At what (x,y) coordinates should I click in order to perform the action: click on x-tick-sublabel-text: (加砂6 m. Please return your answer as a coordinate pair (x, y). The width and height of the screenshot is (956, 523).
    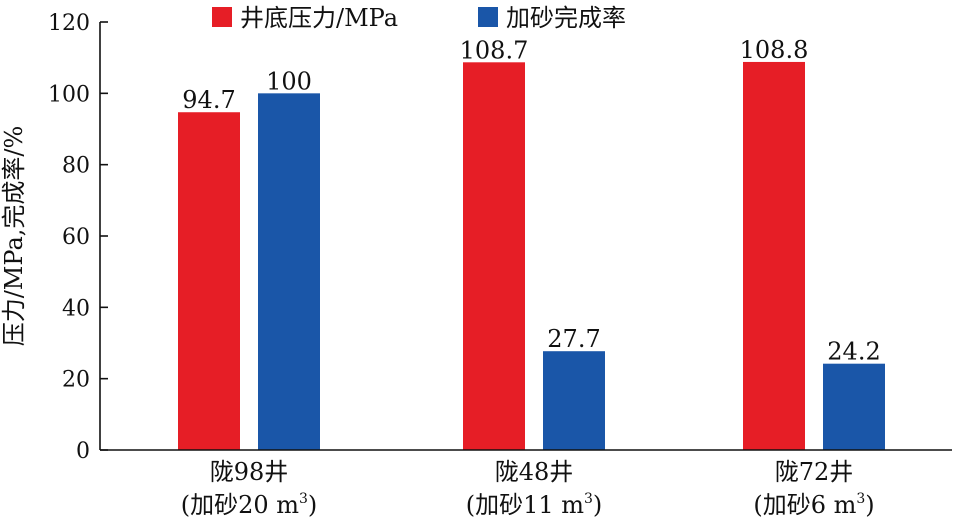
    Looking at the image, I should click on (804, 505).